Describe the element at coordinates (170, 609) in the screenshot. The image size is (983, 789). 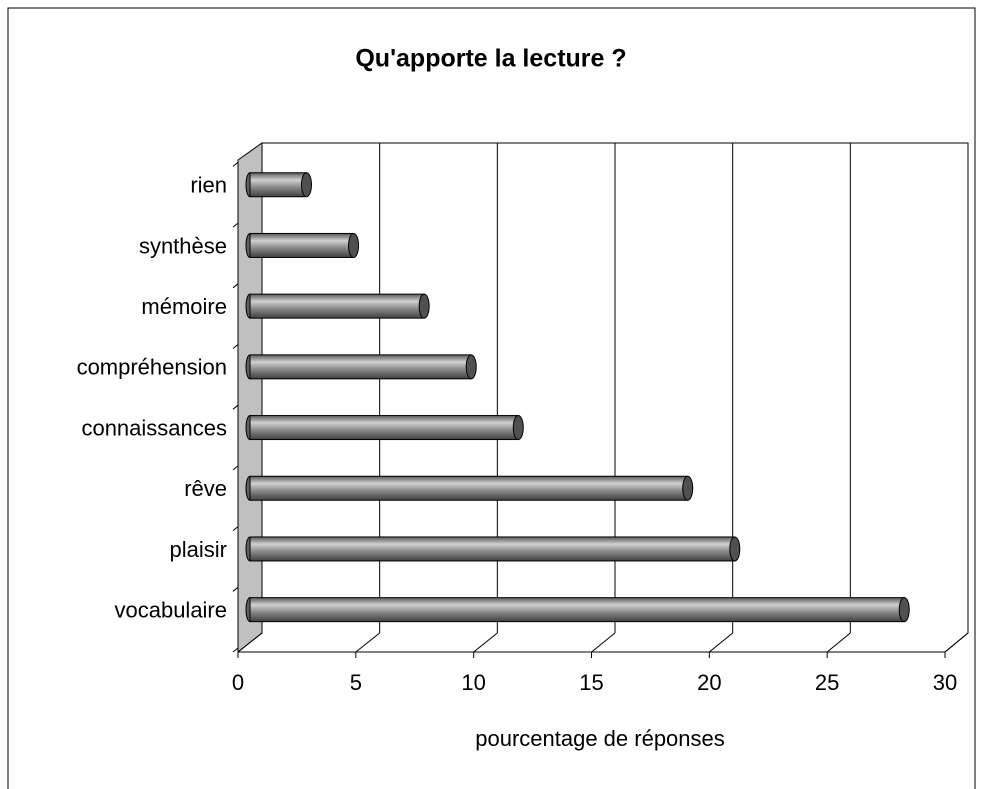
I see `y-tick-label: vocabulaire` at that location.